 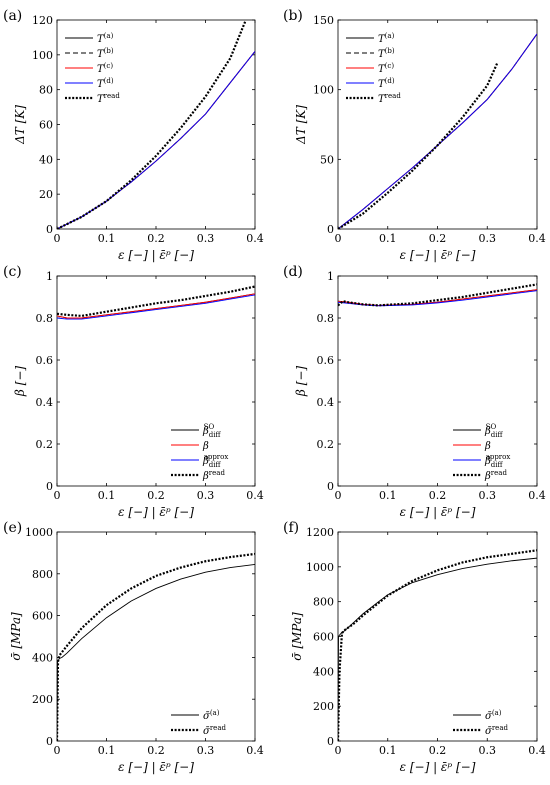 I want to click on series-line-c, so click(x=156, y=140).